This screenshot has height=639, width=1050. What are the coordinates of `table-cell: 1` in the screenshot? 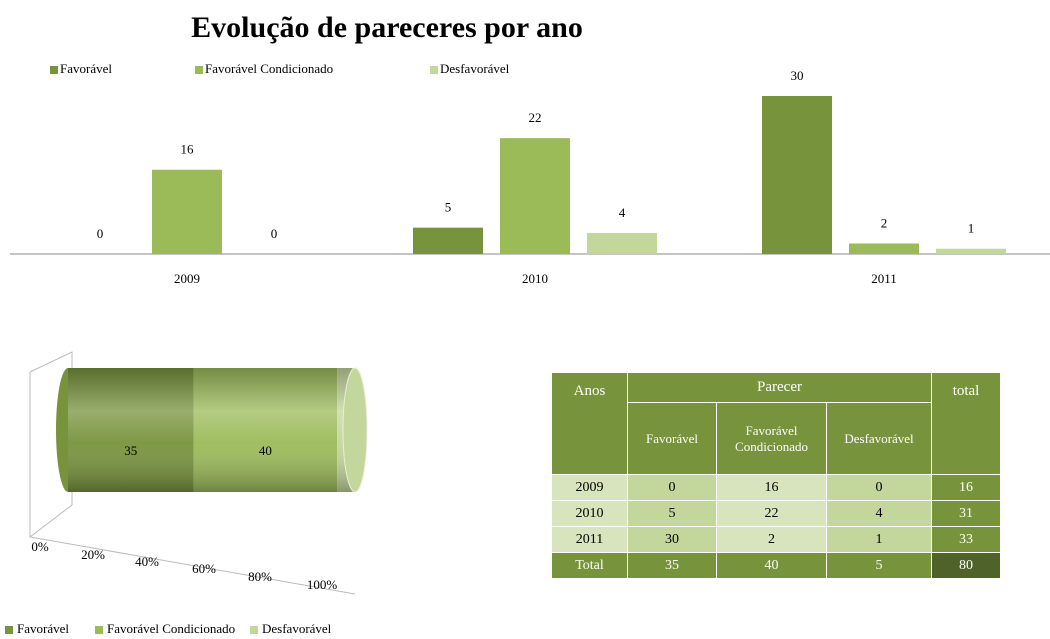 It's located at (879, 539).